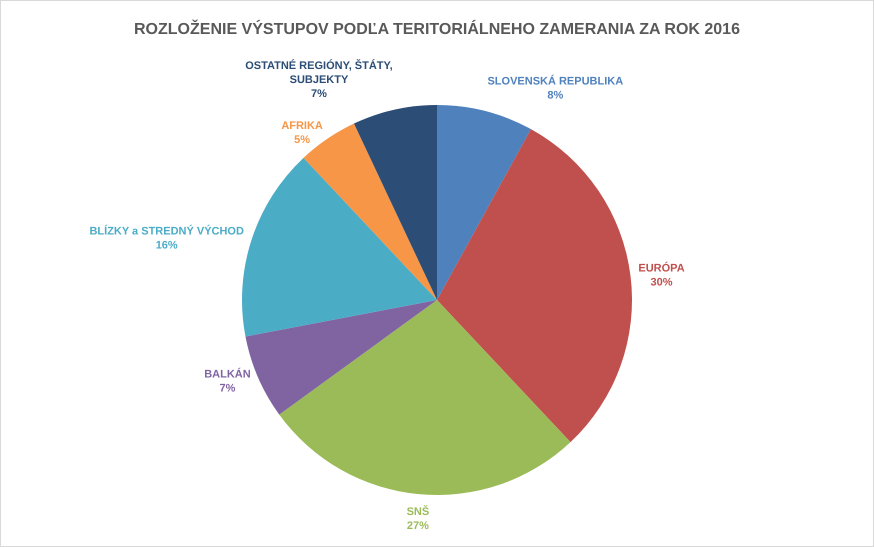  I want to click on data-label: 30%, so click(661, 282).